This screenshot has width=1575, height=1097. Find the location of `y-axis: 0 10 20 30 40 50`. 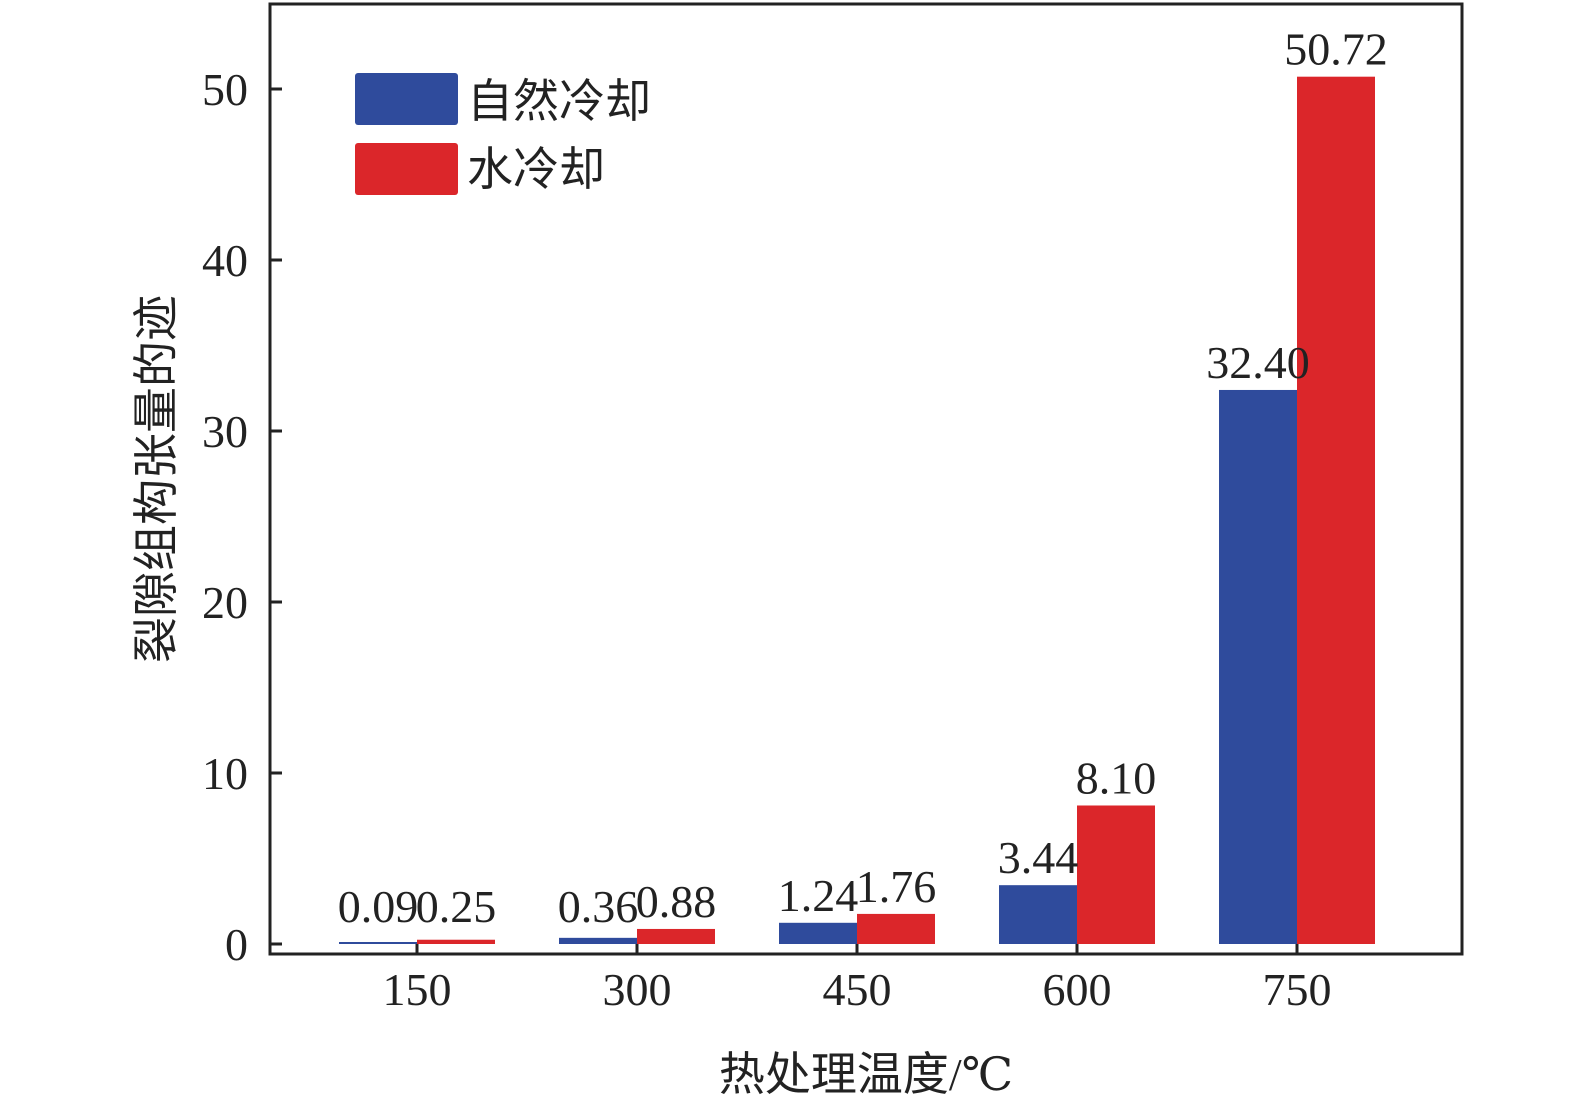

y-axis: 0 10 20 30 40 50 is located at coordinates (242, 517).